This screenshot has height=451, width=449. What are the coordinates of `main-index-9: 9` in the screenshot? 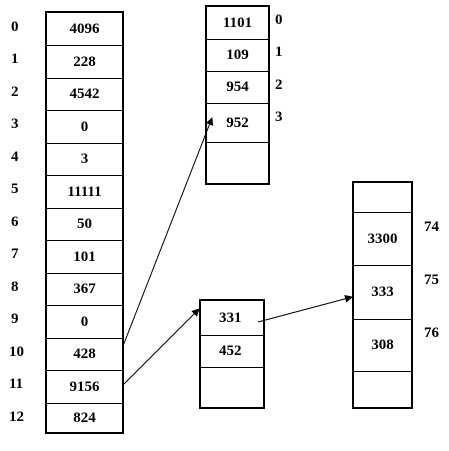 It's located at (15, 319).